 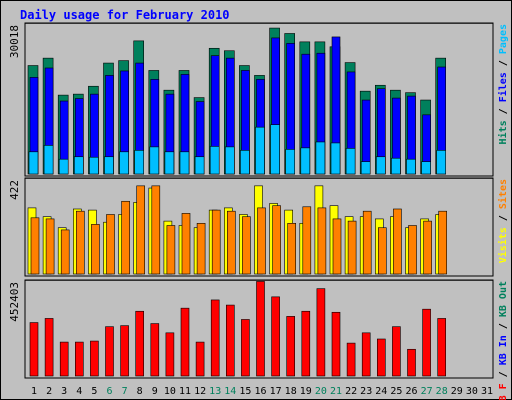 I want to click on x-tick-label: 14, so click(x=230, y=391).